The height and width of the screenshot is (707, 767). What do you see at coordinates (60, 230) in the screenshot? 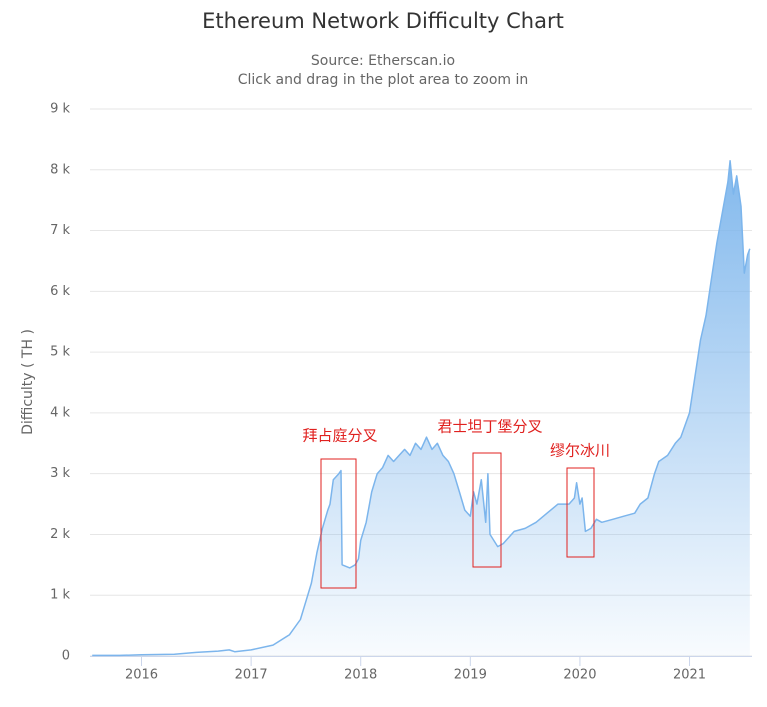
I see `y-tick-label: 7 k` at bounding box center [60, 230].